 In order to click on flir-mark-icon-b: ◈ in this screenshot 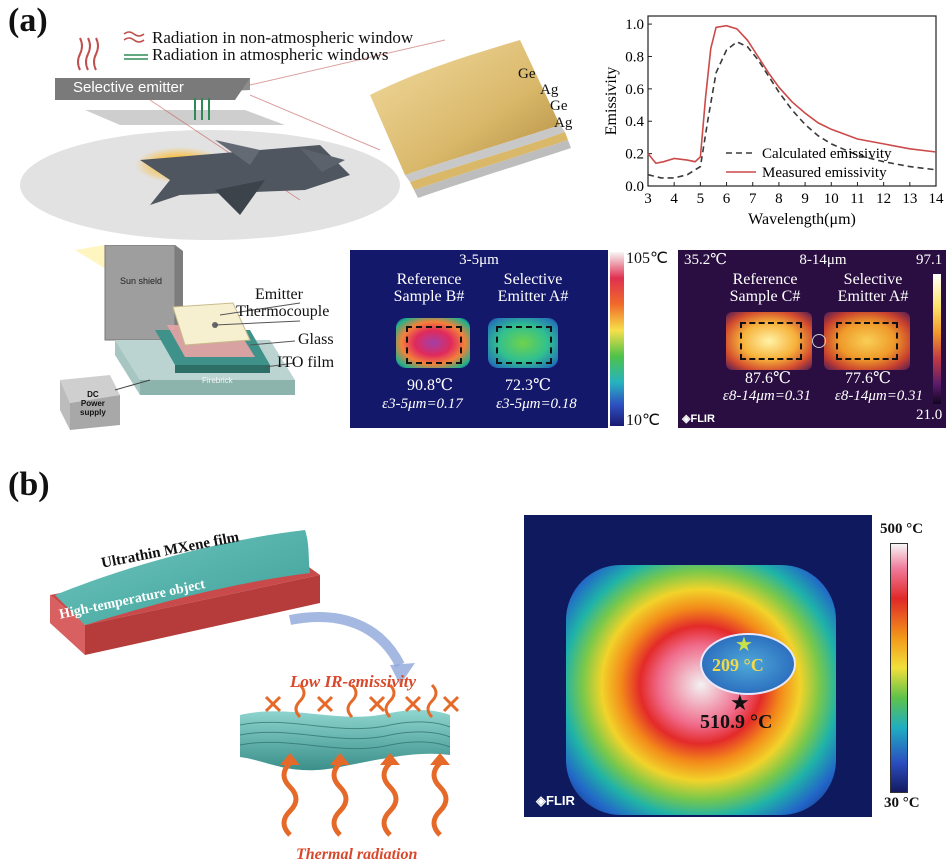, I will do `click(541, 800)`.